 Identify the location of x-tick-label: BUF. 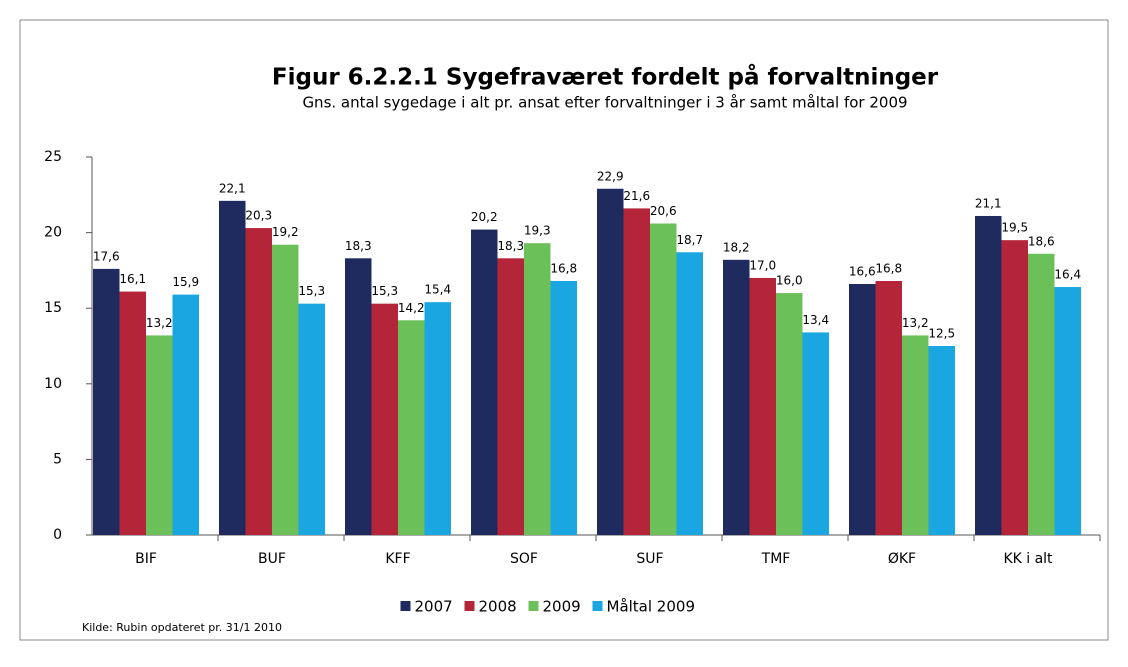
(272, 559).